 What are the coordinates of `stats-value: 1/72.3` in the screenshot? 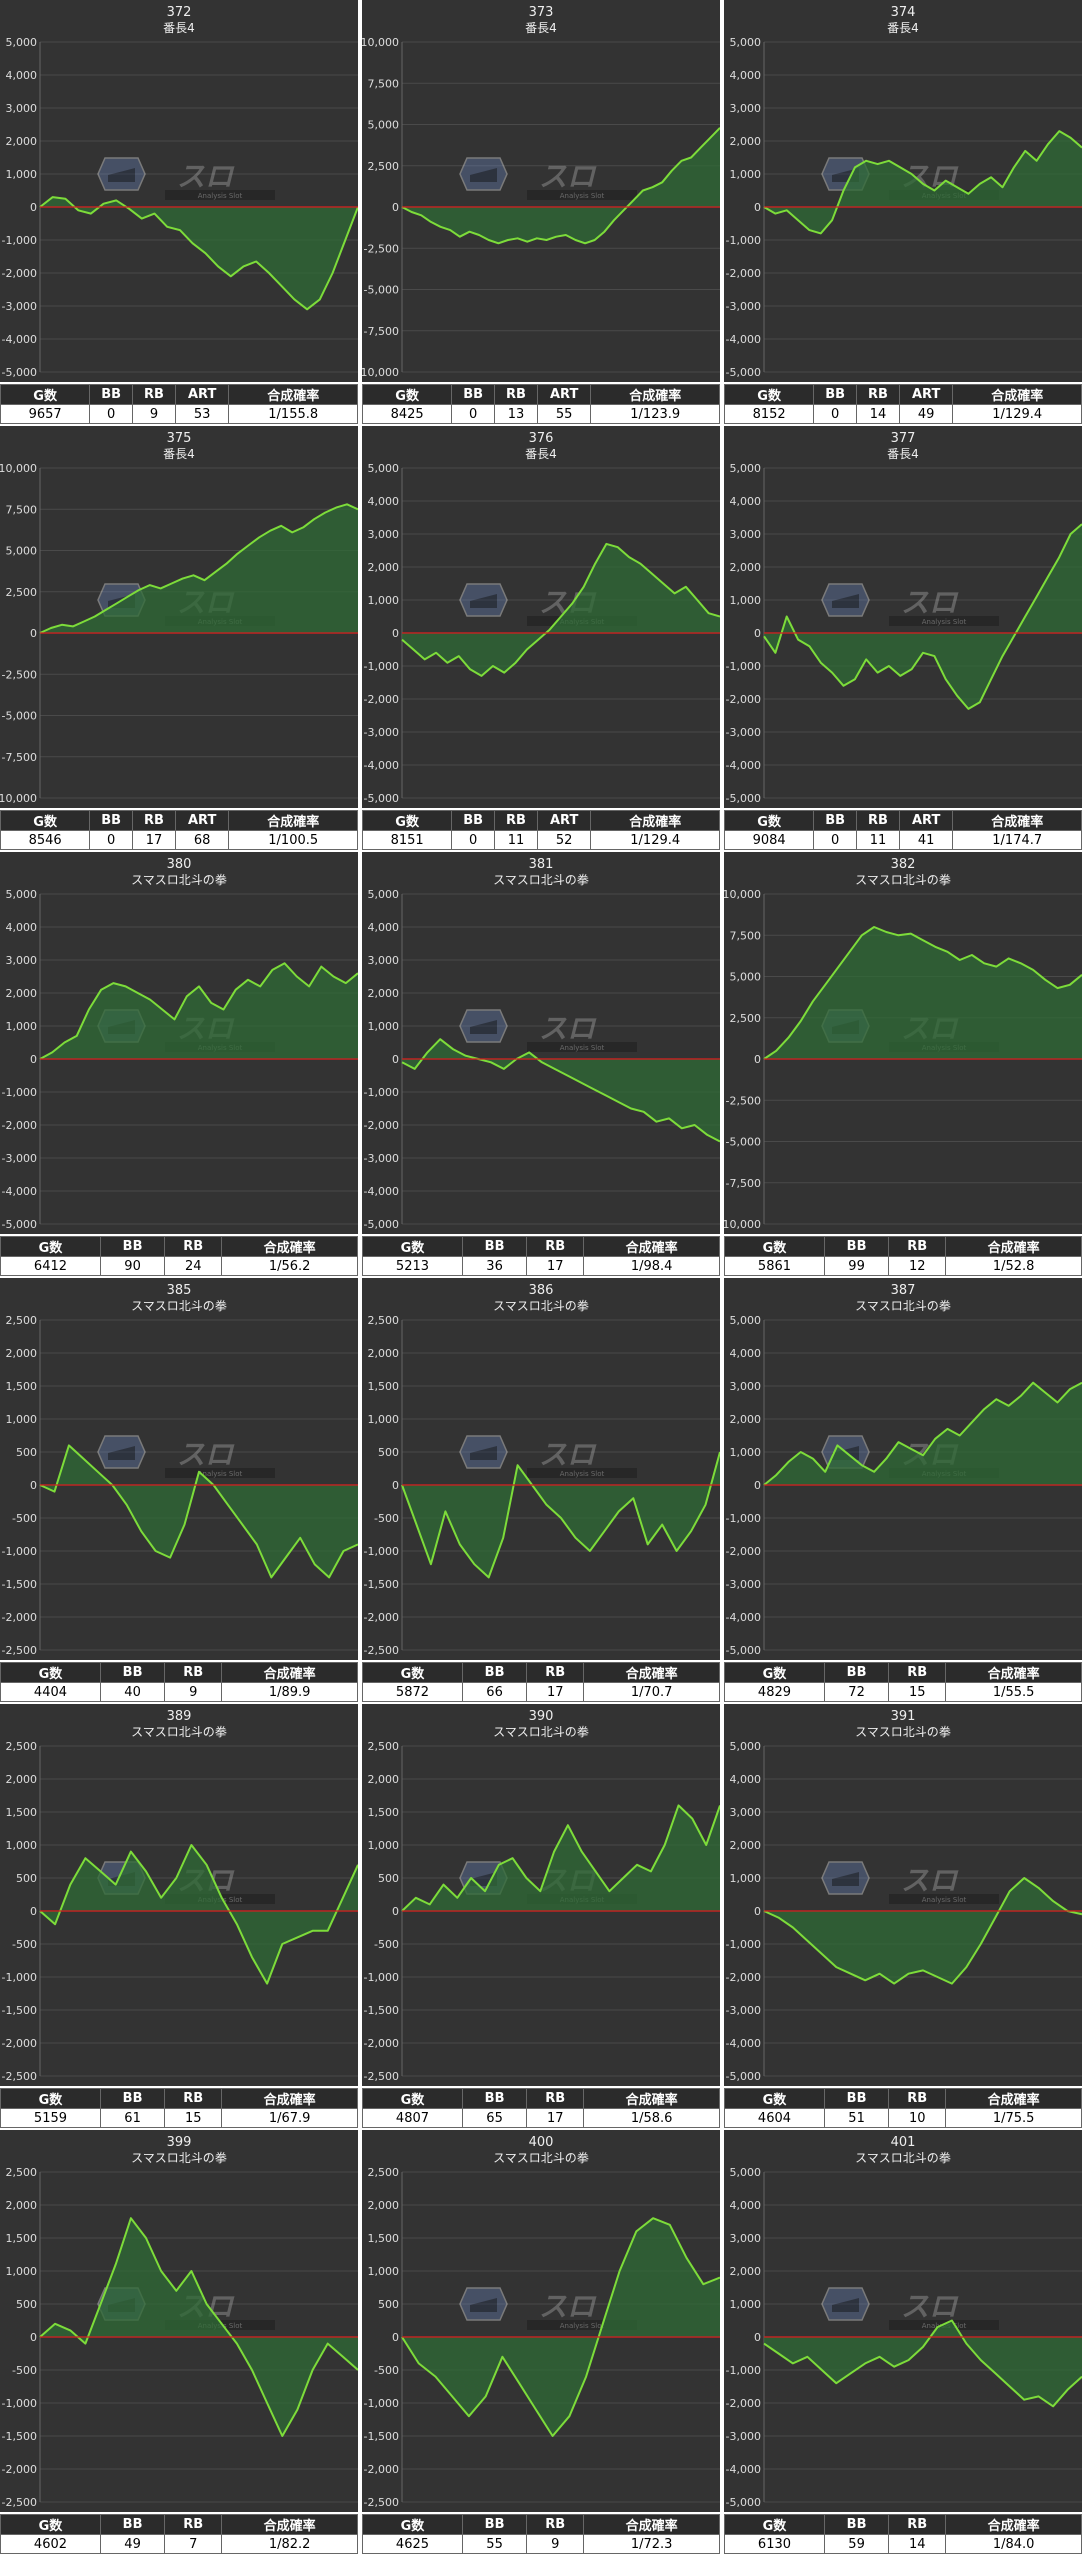 It's located at (651, 2544).